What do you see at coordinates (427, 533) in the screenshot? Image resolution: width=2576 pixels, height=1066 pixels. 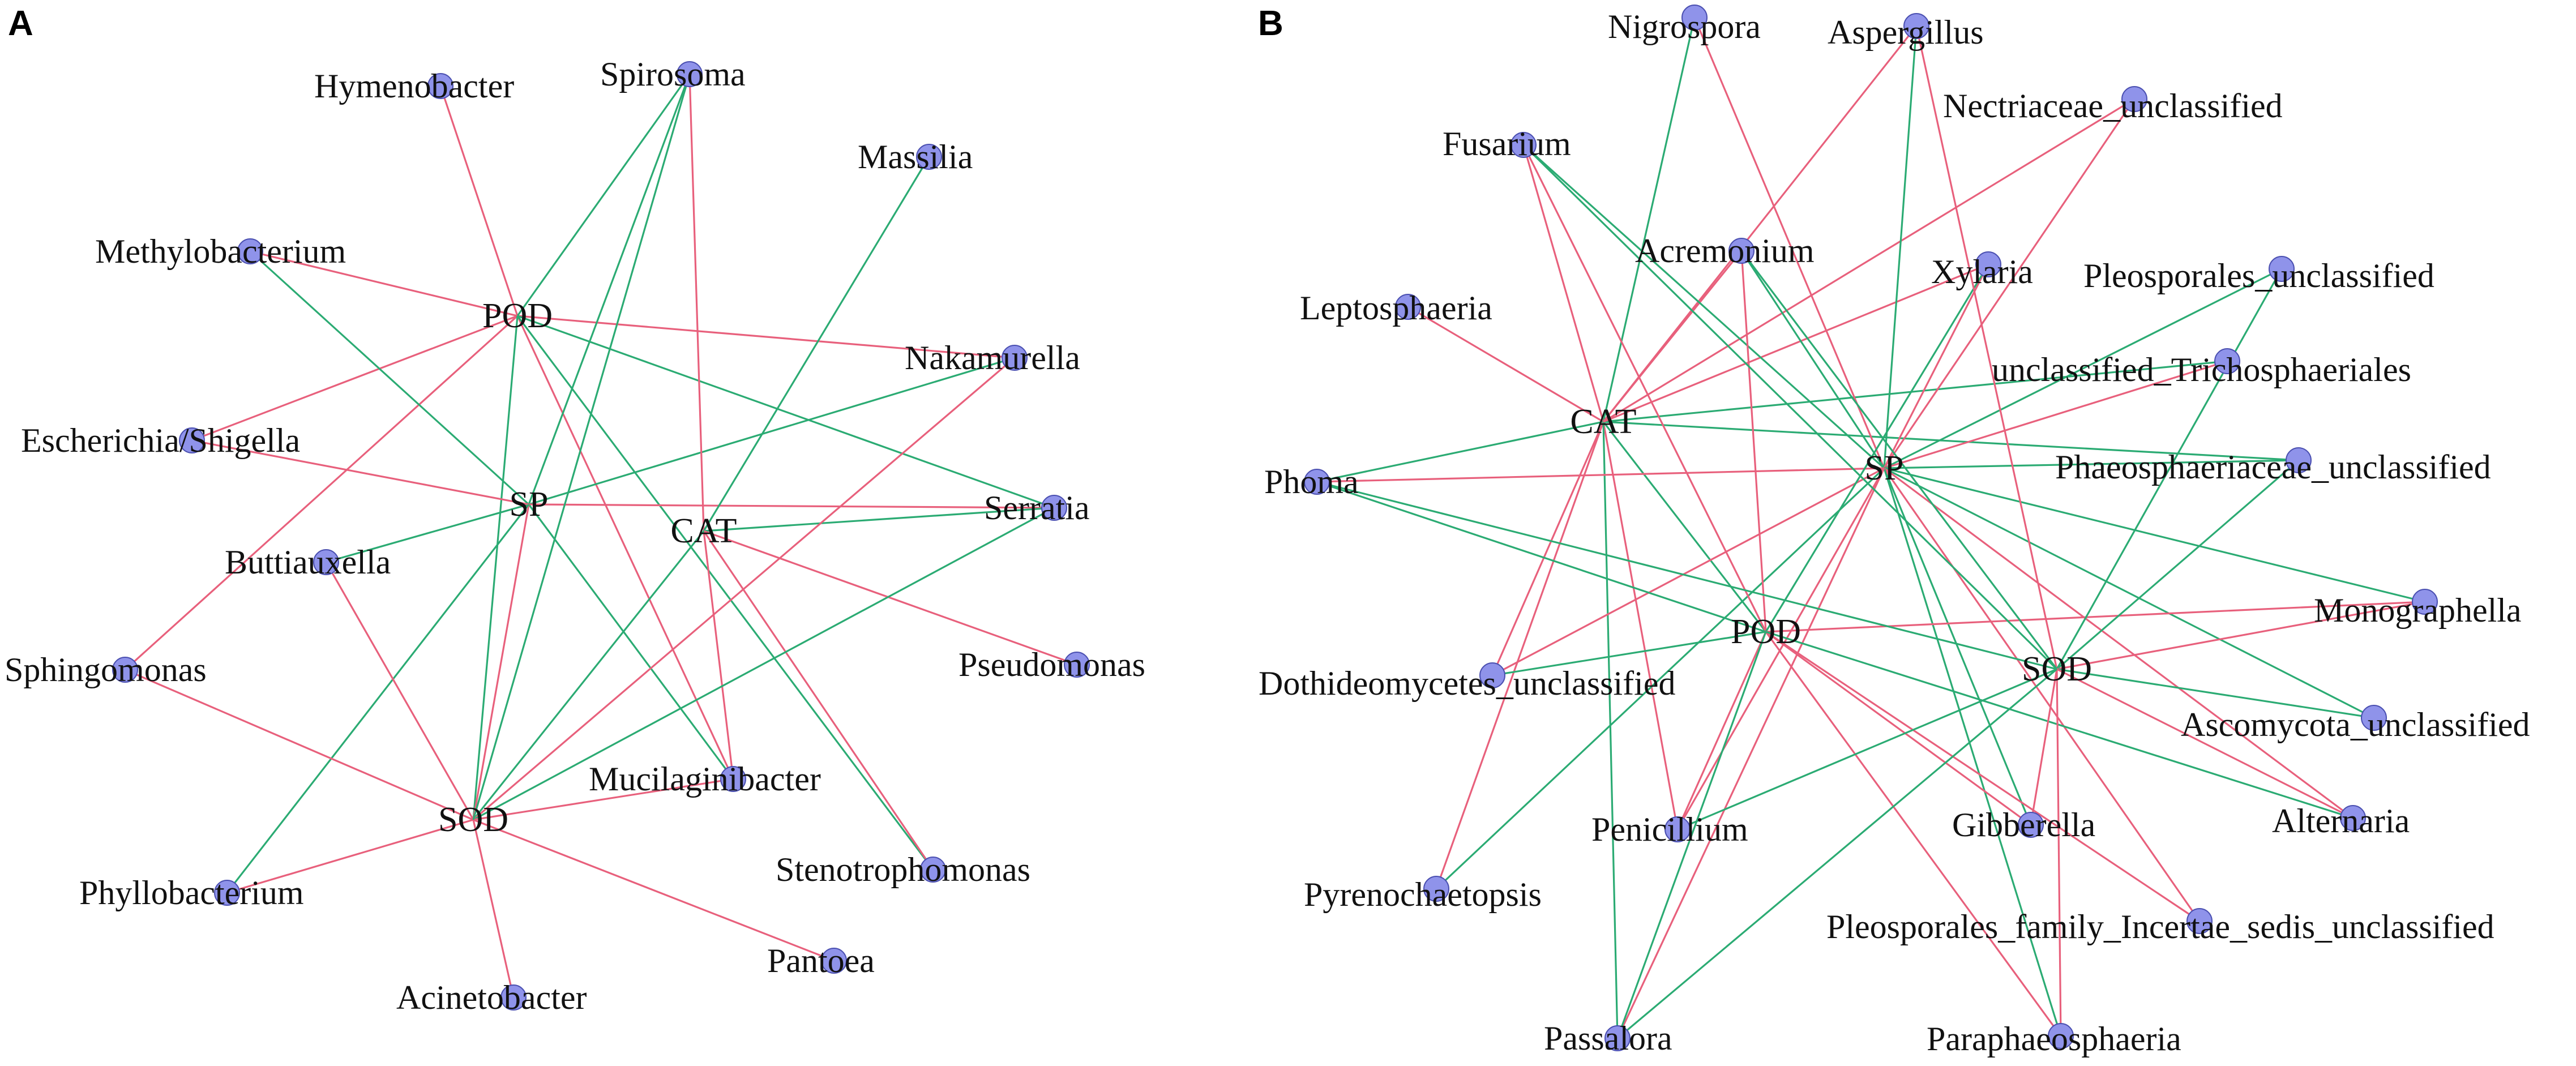 I see `panel-a-edge-sp-buttiauxella` at bounding box center [427, 533].